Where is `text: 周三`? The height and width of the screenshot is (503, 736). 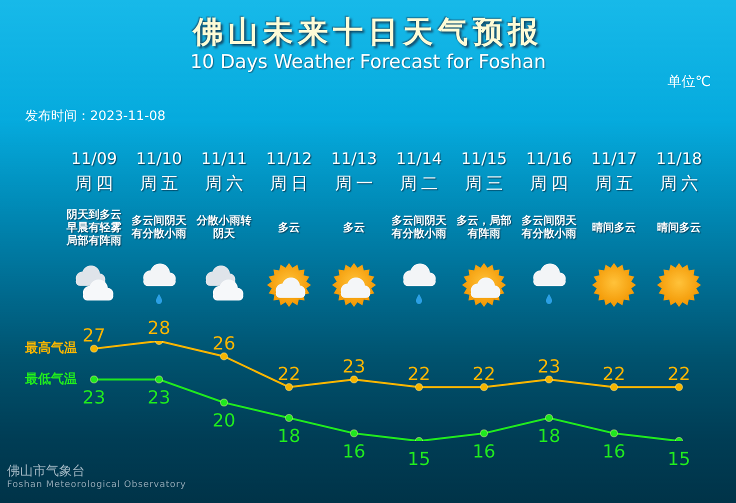 text: 周三 is located at coordinates (486, 184).